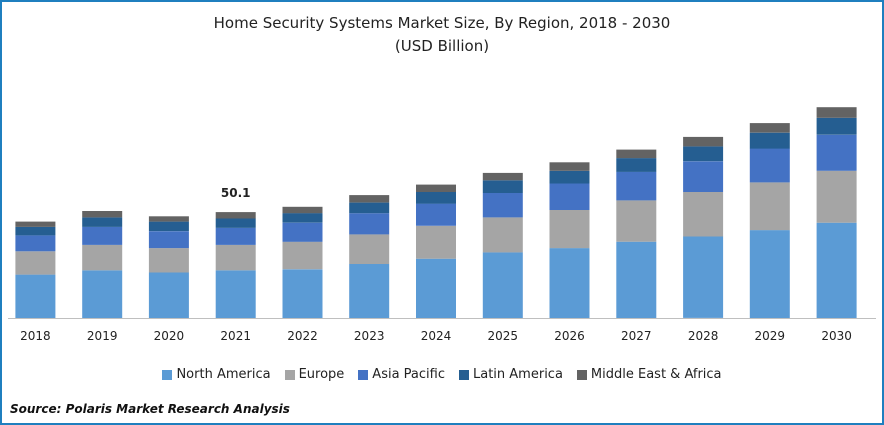  What do you see at coordinates (836, 152) in the screenshot?
I see `bar-segment-2030-asia-pacific` at bounding box center [836, 152].